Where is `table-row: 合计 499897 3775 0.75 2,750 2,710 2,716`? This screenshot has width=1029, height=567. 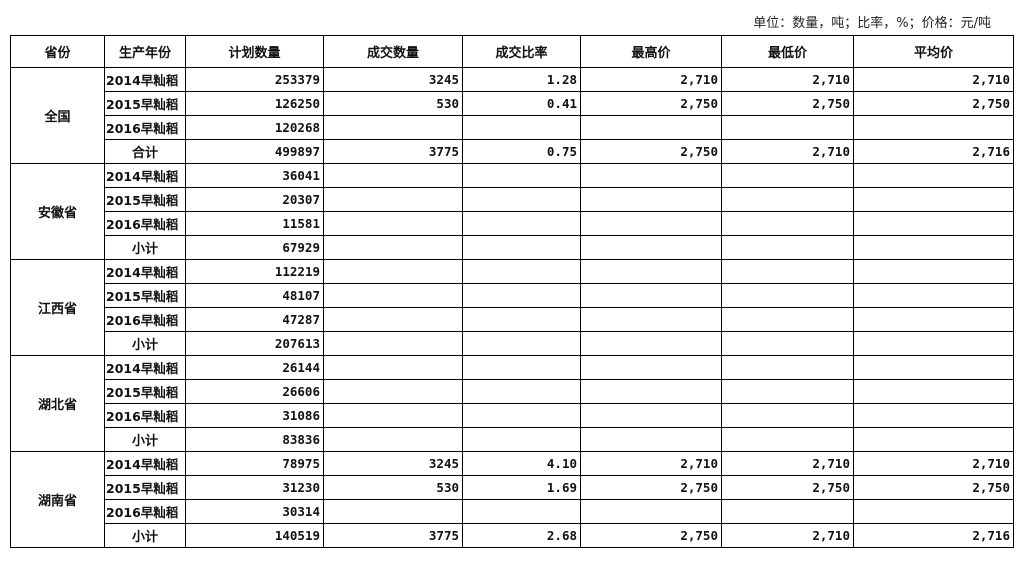 table-row: 合计 499897 3775 0.75 2,750 2,710 2,716 is located at coordinates (512, 151).